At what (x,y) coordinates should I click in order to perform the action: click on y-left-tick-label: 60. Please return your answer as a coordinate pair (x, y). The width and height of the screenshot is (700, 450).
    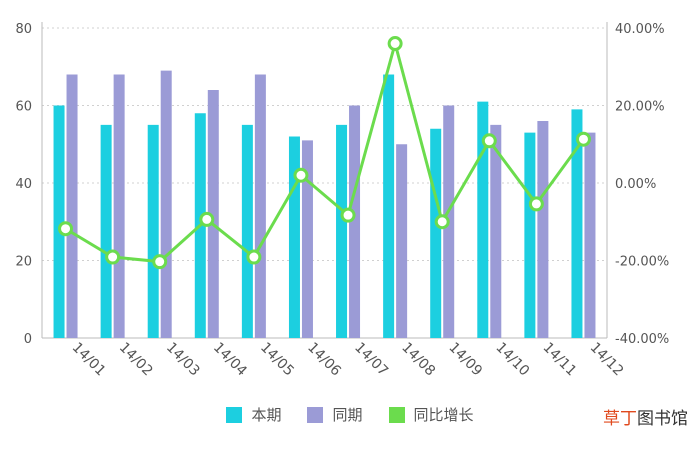
    Looking at the image, I should click on (23, 107).